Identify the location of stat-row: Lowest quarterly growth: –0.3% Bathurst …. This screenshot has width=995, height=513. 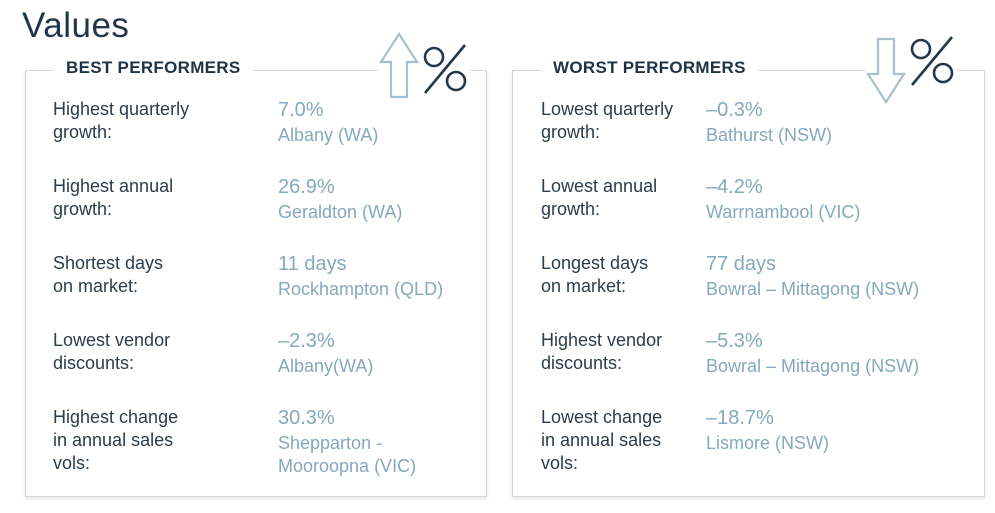
(748, 122).